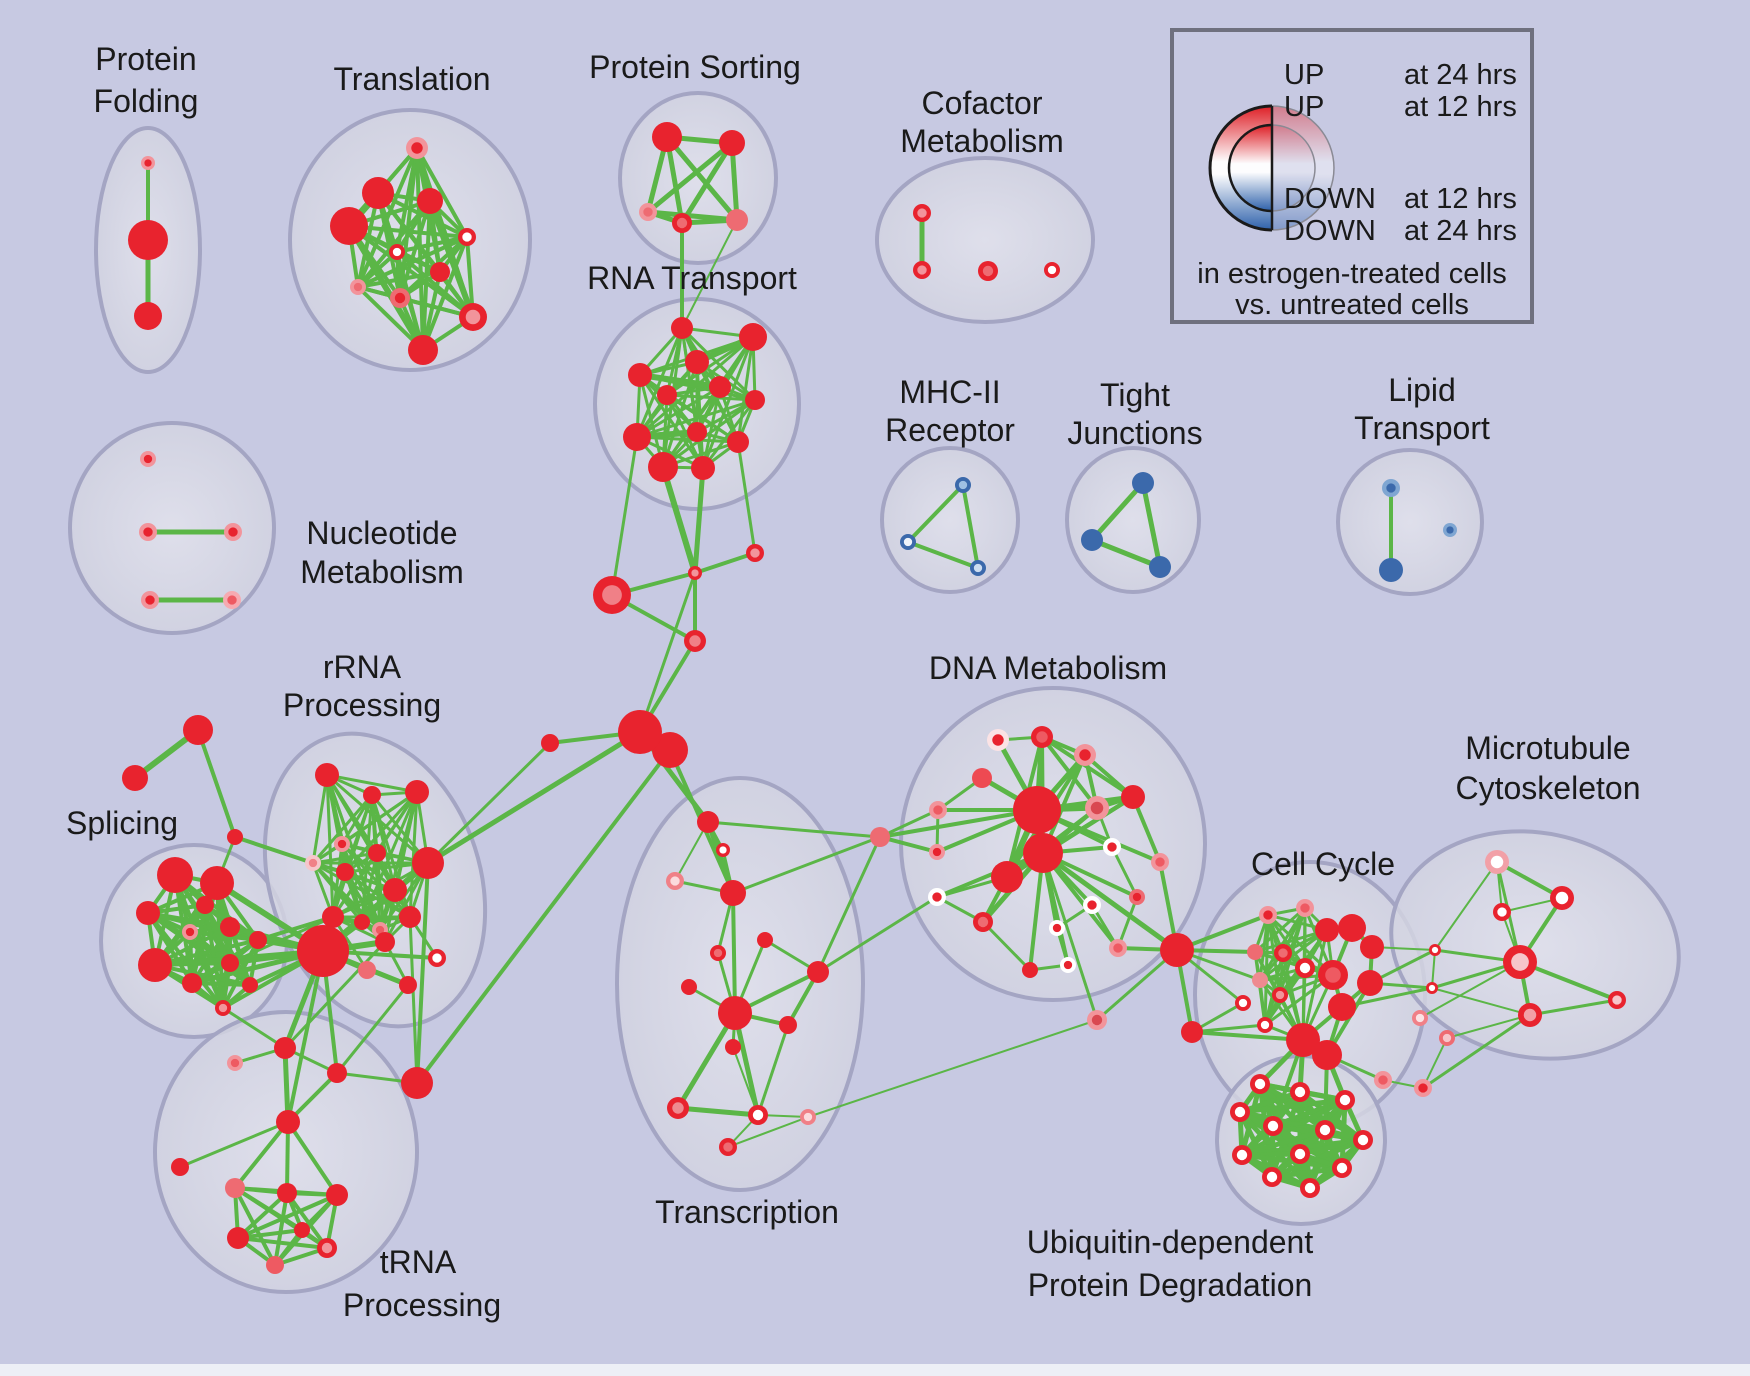 This screenshot has width=1750, height=1376. I want to click on edge-c6-rr7, so click(489, 803).